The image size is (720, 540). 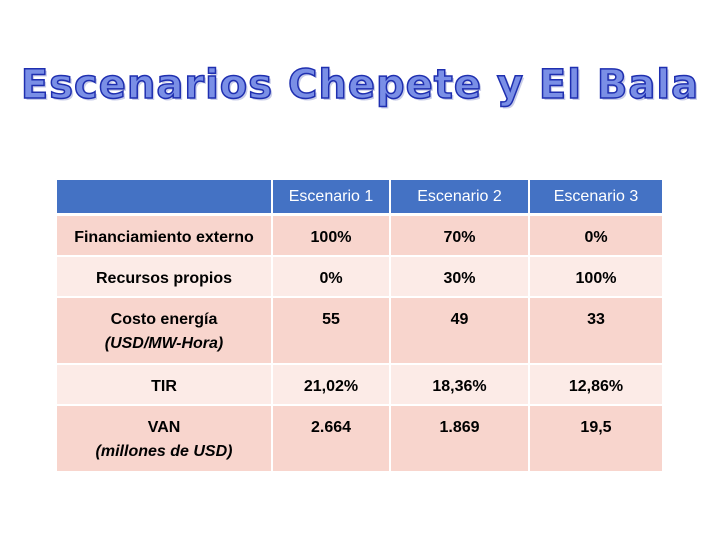 What do you see at coordinates (460, 385) in the screenshot?
I see `table-cell: 18,36%` at bounding box center [460, 385].